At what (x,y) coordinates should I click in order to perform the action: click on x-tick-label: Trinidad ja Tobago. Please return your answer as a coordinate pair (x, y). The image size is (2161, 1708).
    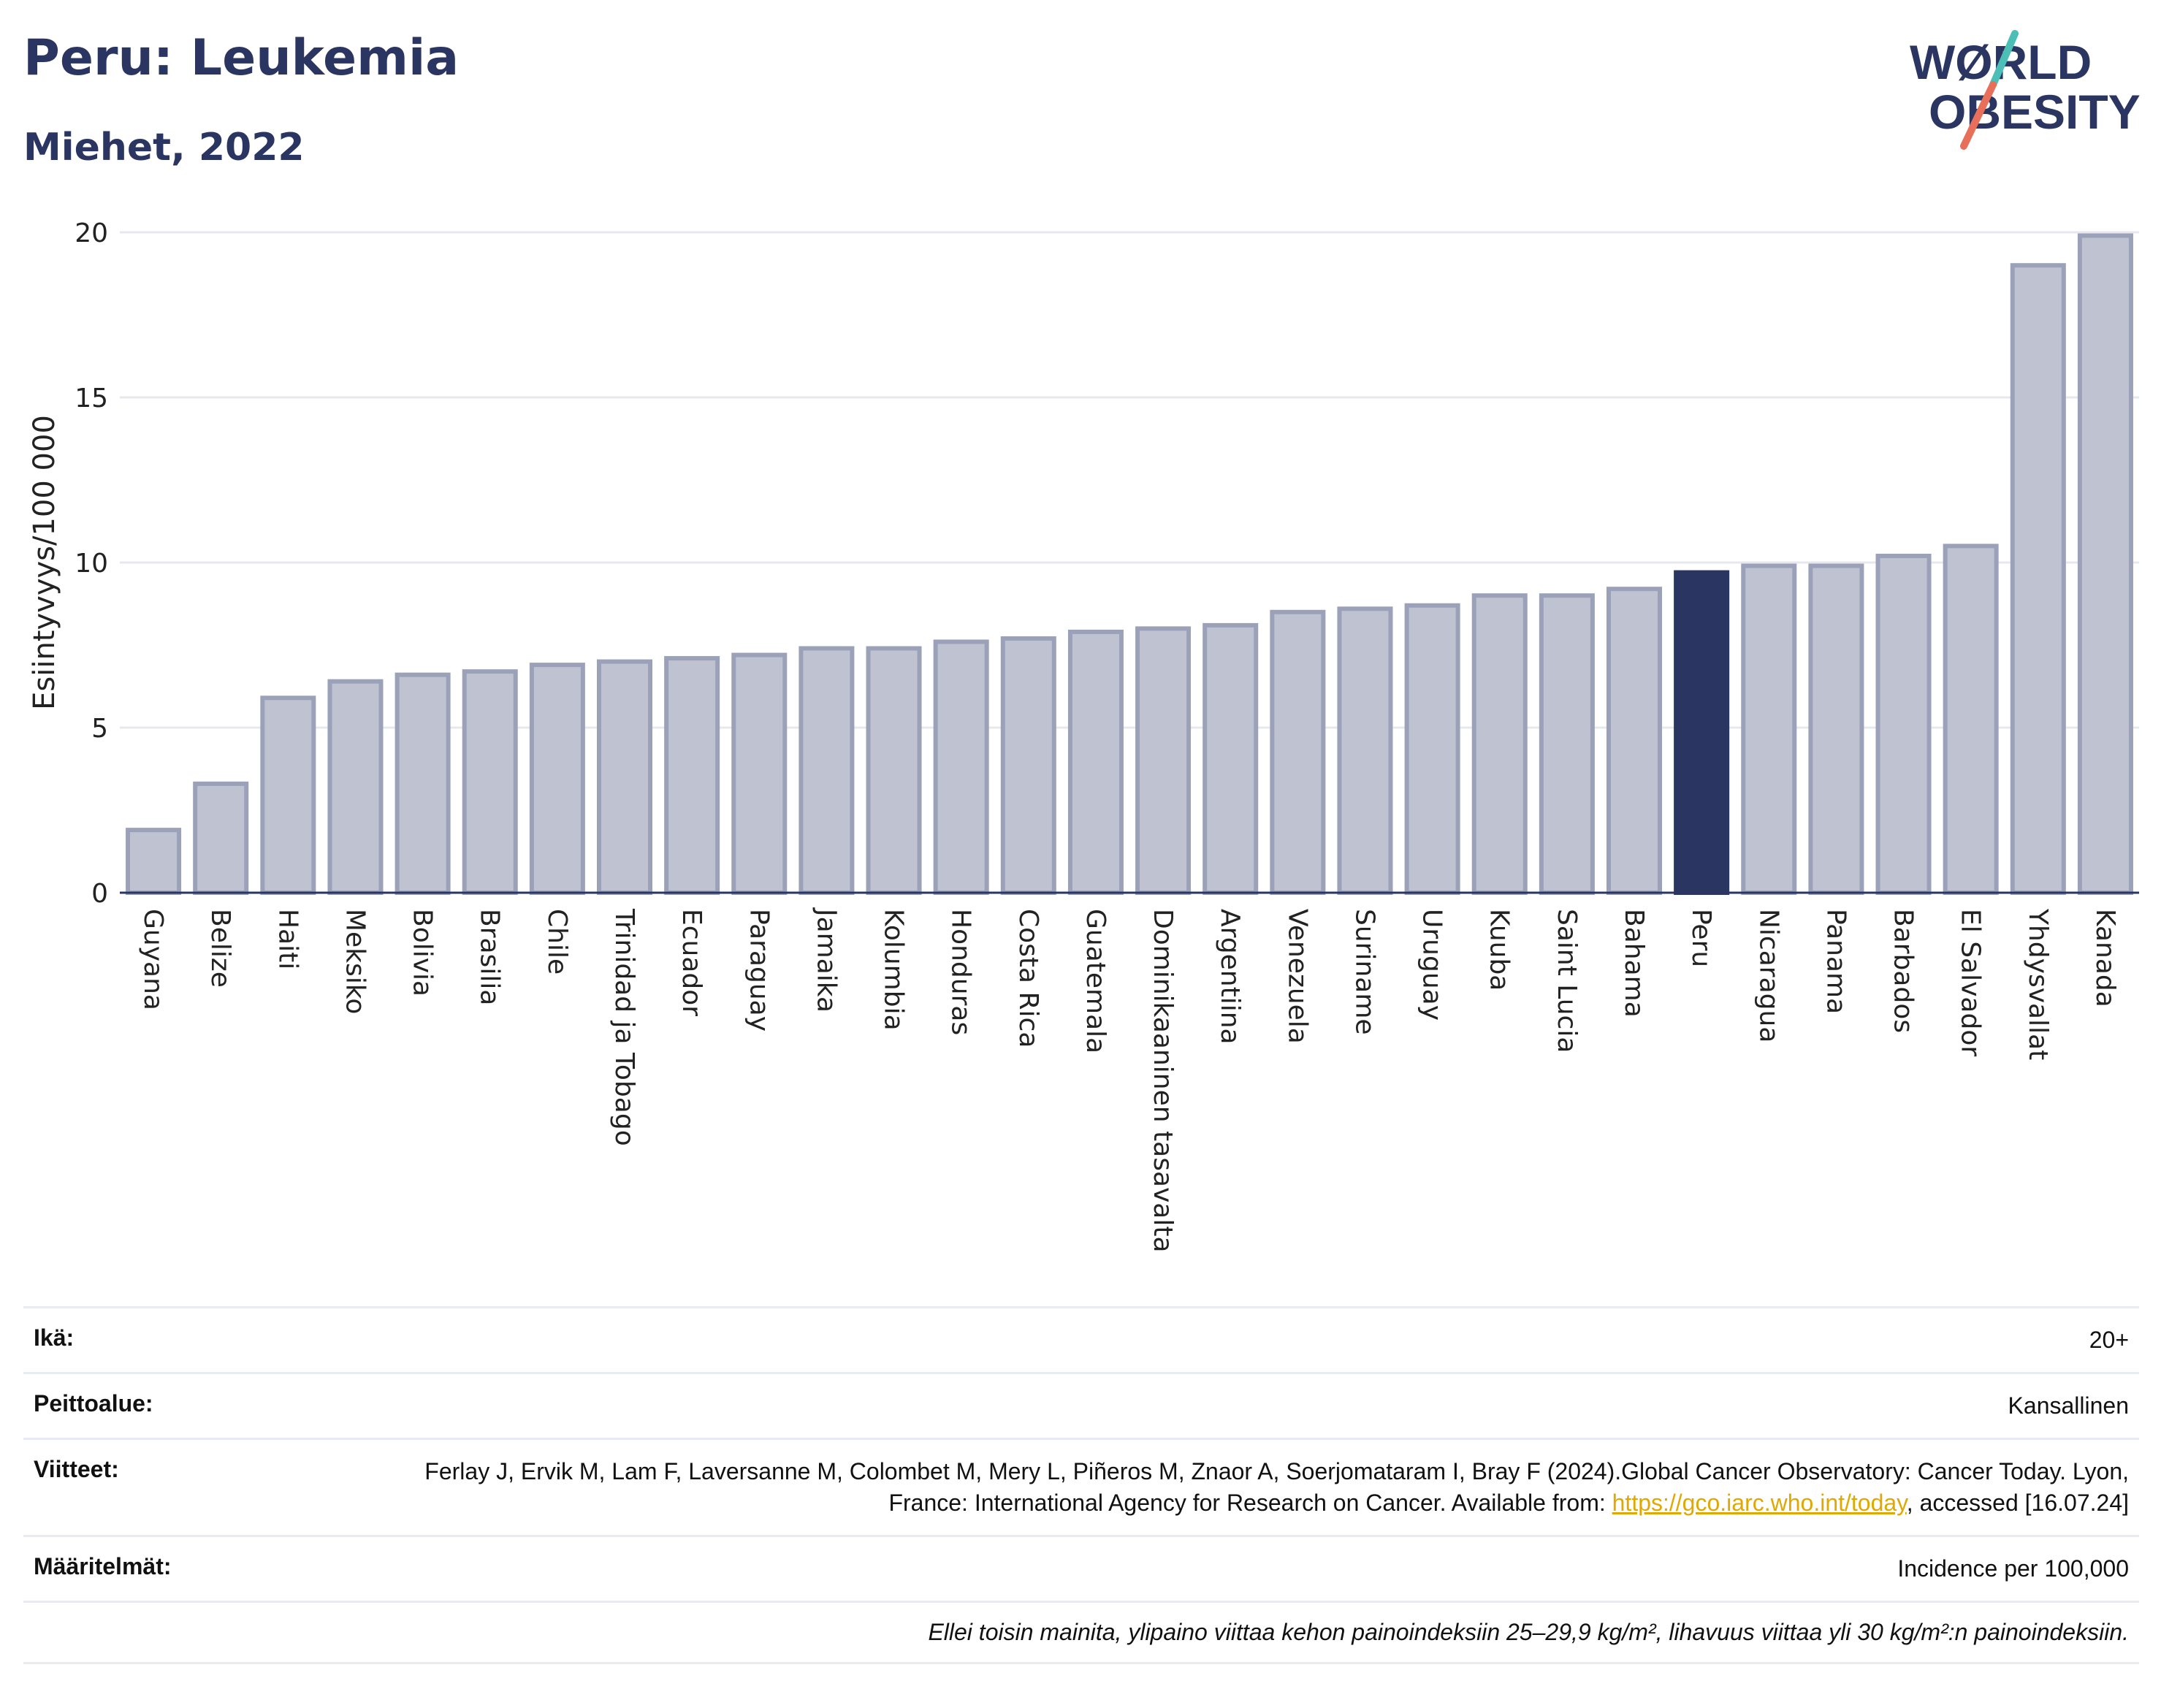
    Looking at the image, I should click on (624, 1027).